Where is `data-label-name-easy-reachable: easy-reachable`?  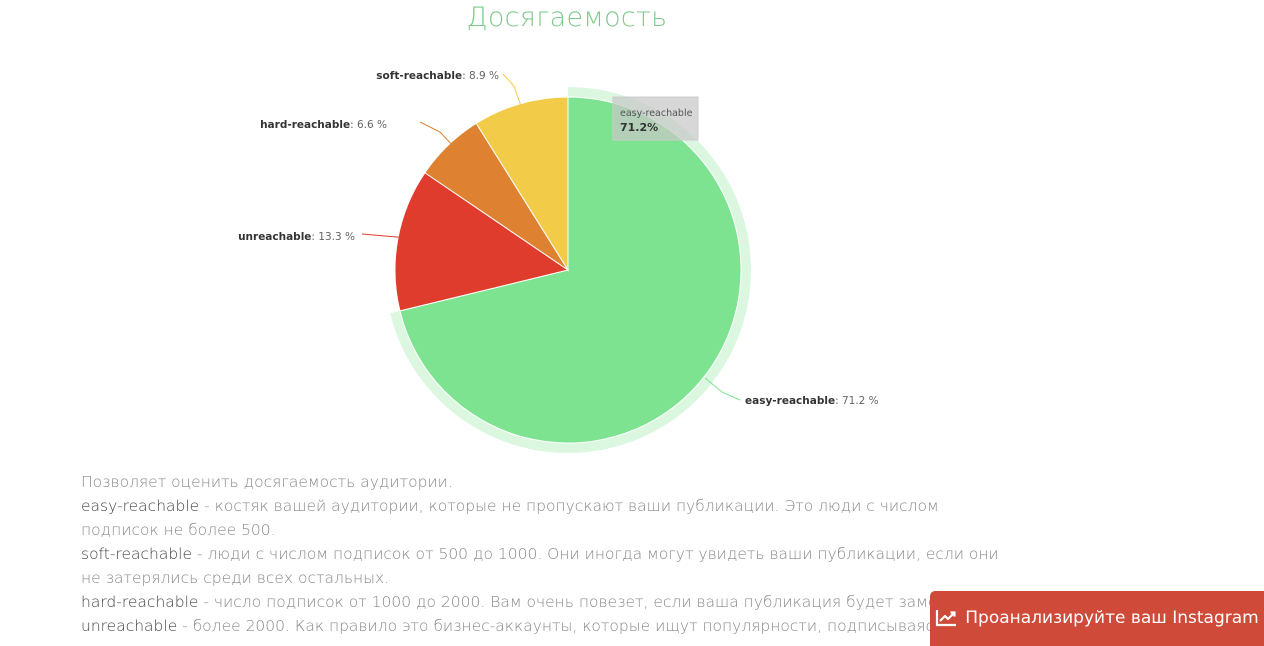
data-label-name-easy-reachable: easy-reachable is located at coordinates (790, 401).